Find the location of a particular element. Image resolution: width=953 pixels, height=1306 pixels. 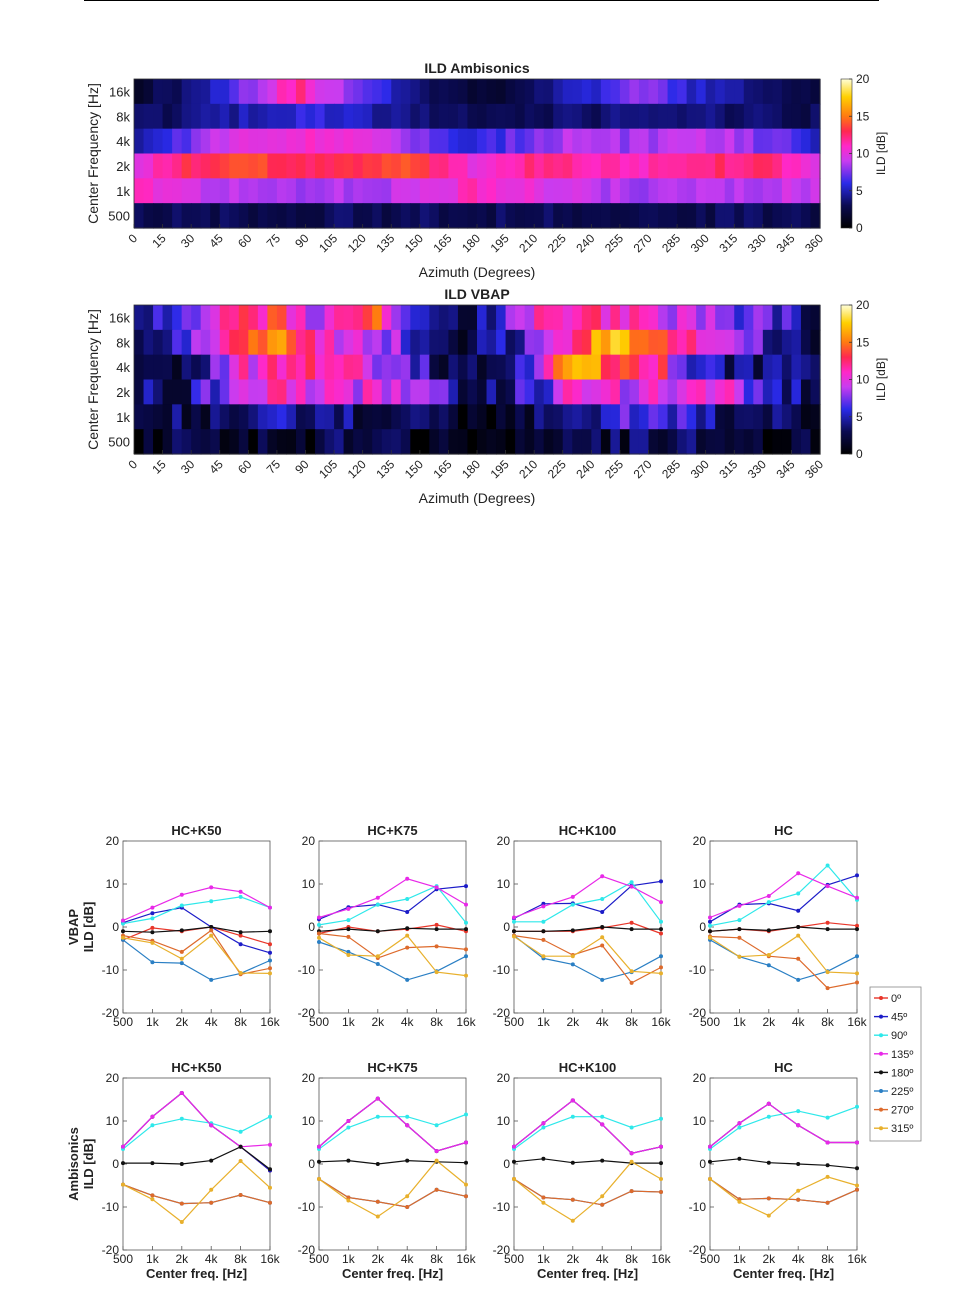

x-tick-label: 2k is located at coordinates (573, 1259).